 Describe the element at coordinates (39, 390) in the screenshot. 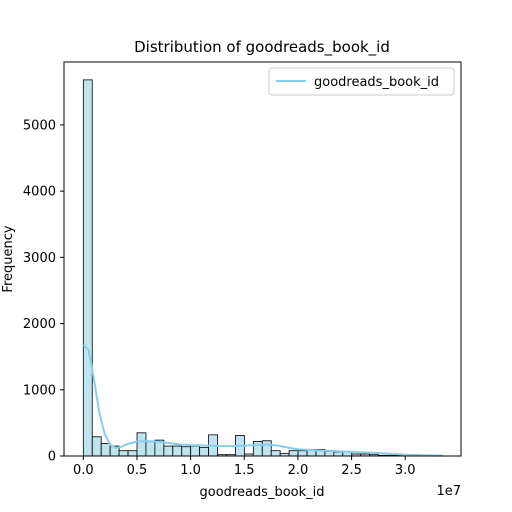

I see `y-tick-label: 1000` at that location.